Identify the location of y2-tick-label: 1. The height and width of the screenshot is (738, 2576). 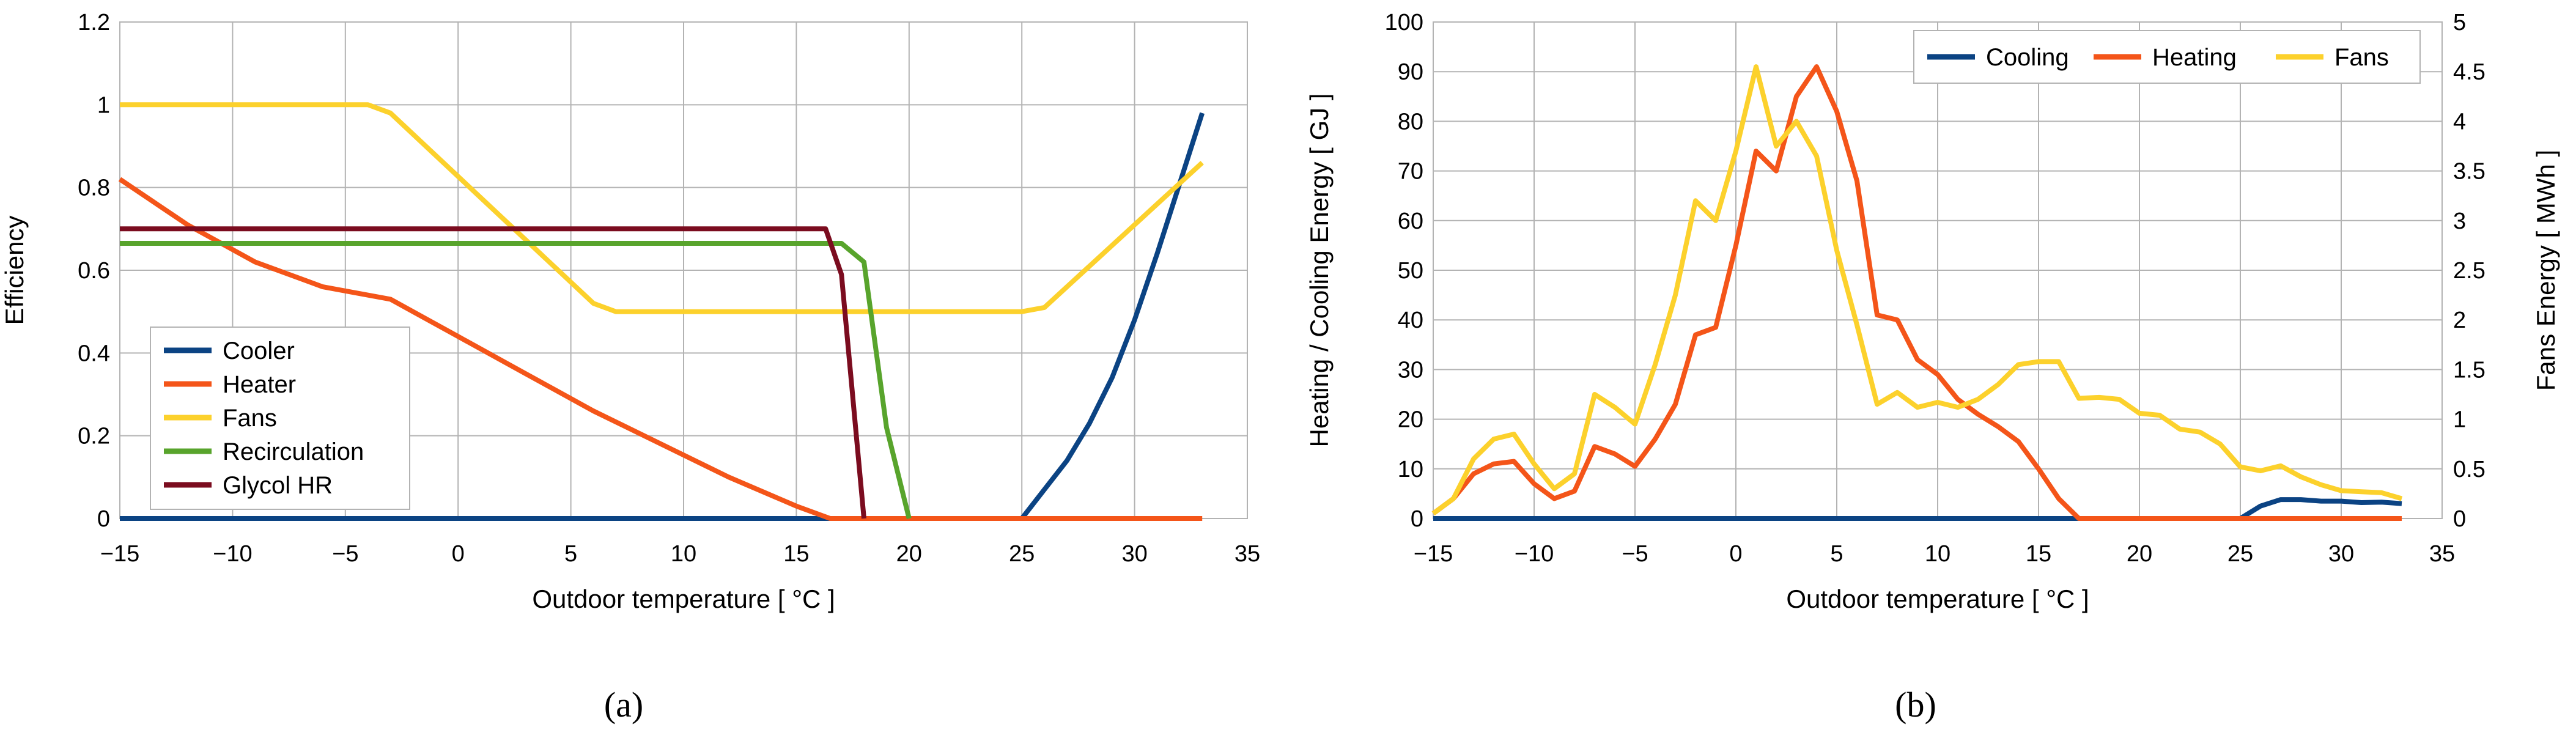
(2459, 420).